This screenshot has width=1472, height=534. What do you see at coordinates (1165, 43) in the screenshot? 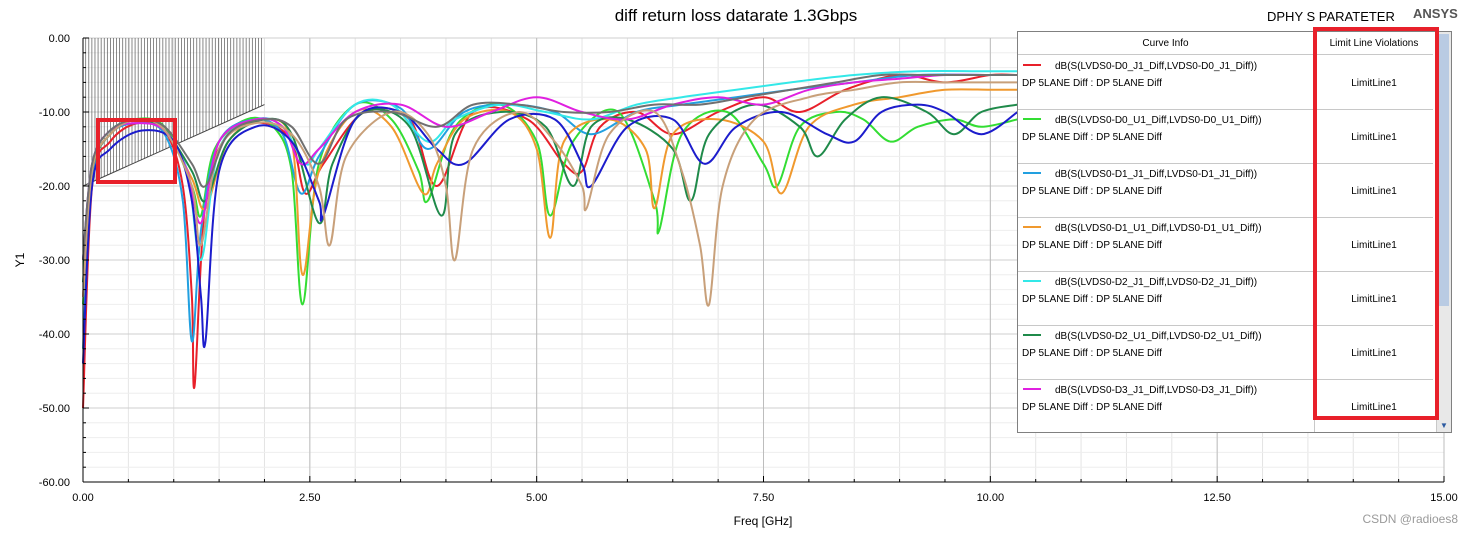
I see `legend-col-curve-info: Curve Info` at bounding box center [1165, 43].